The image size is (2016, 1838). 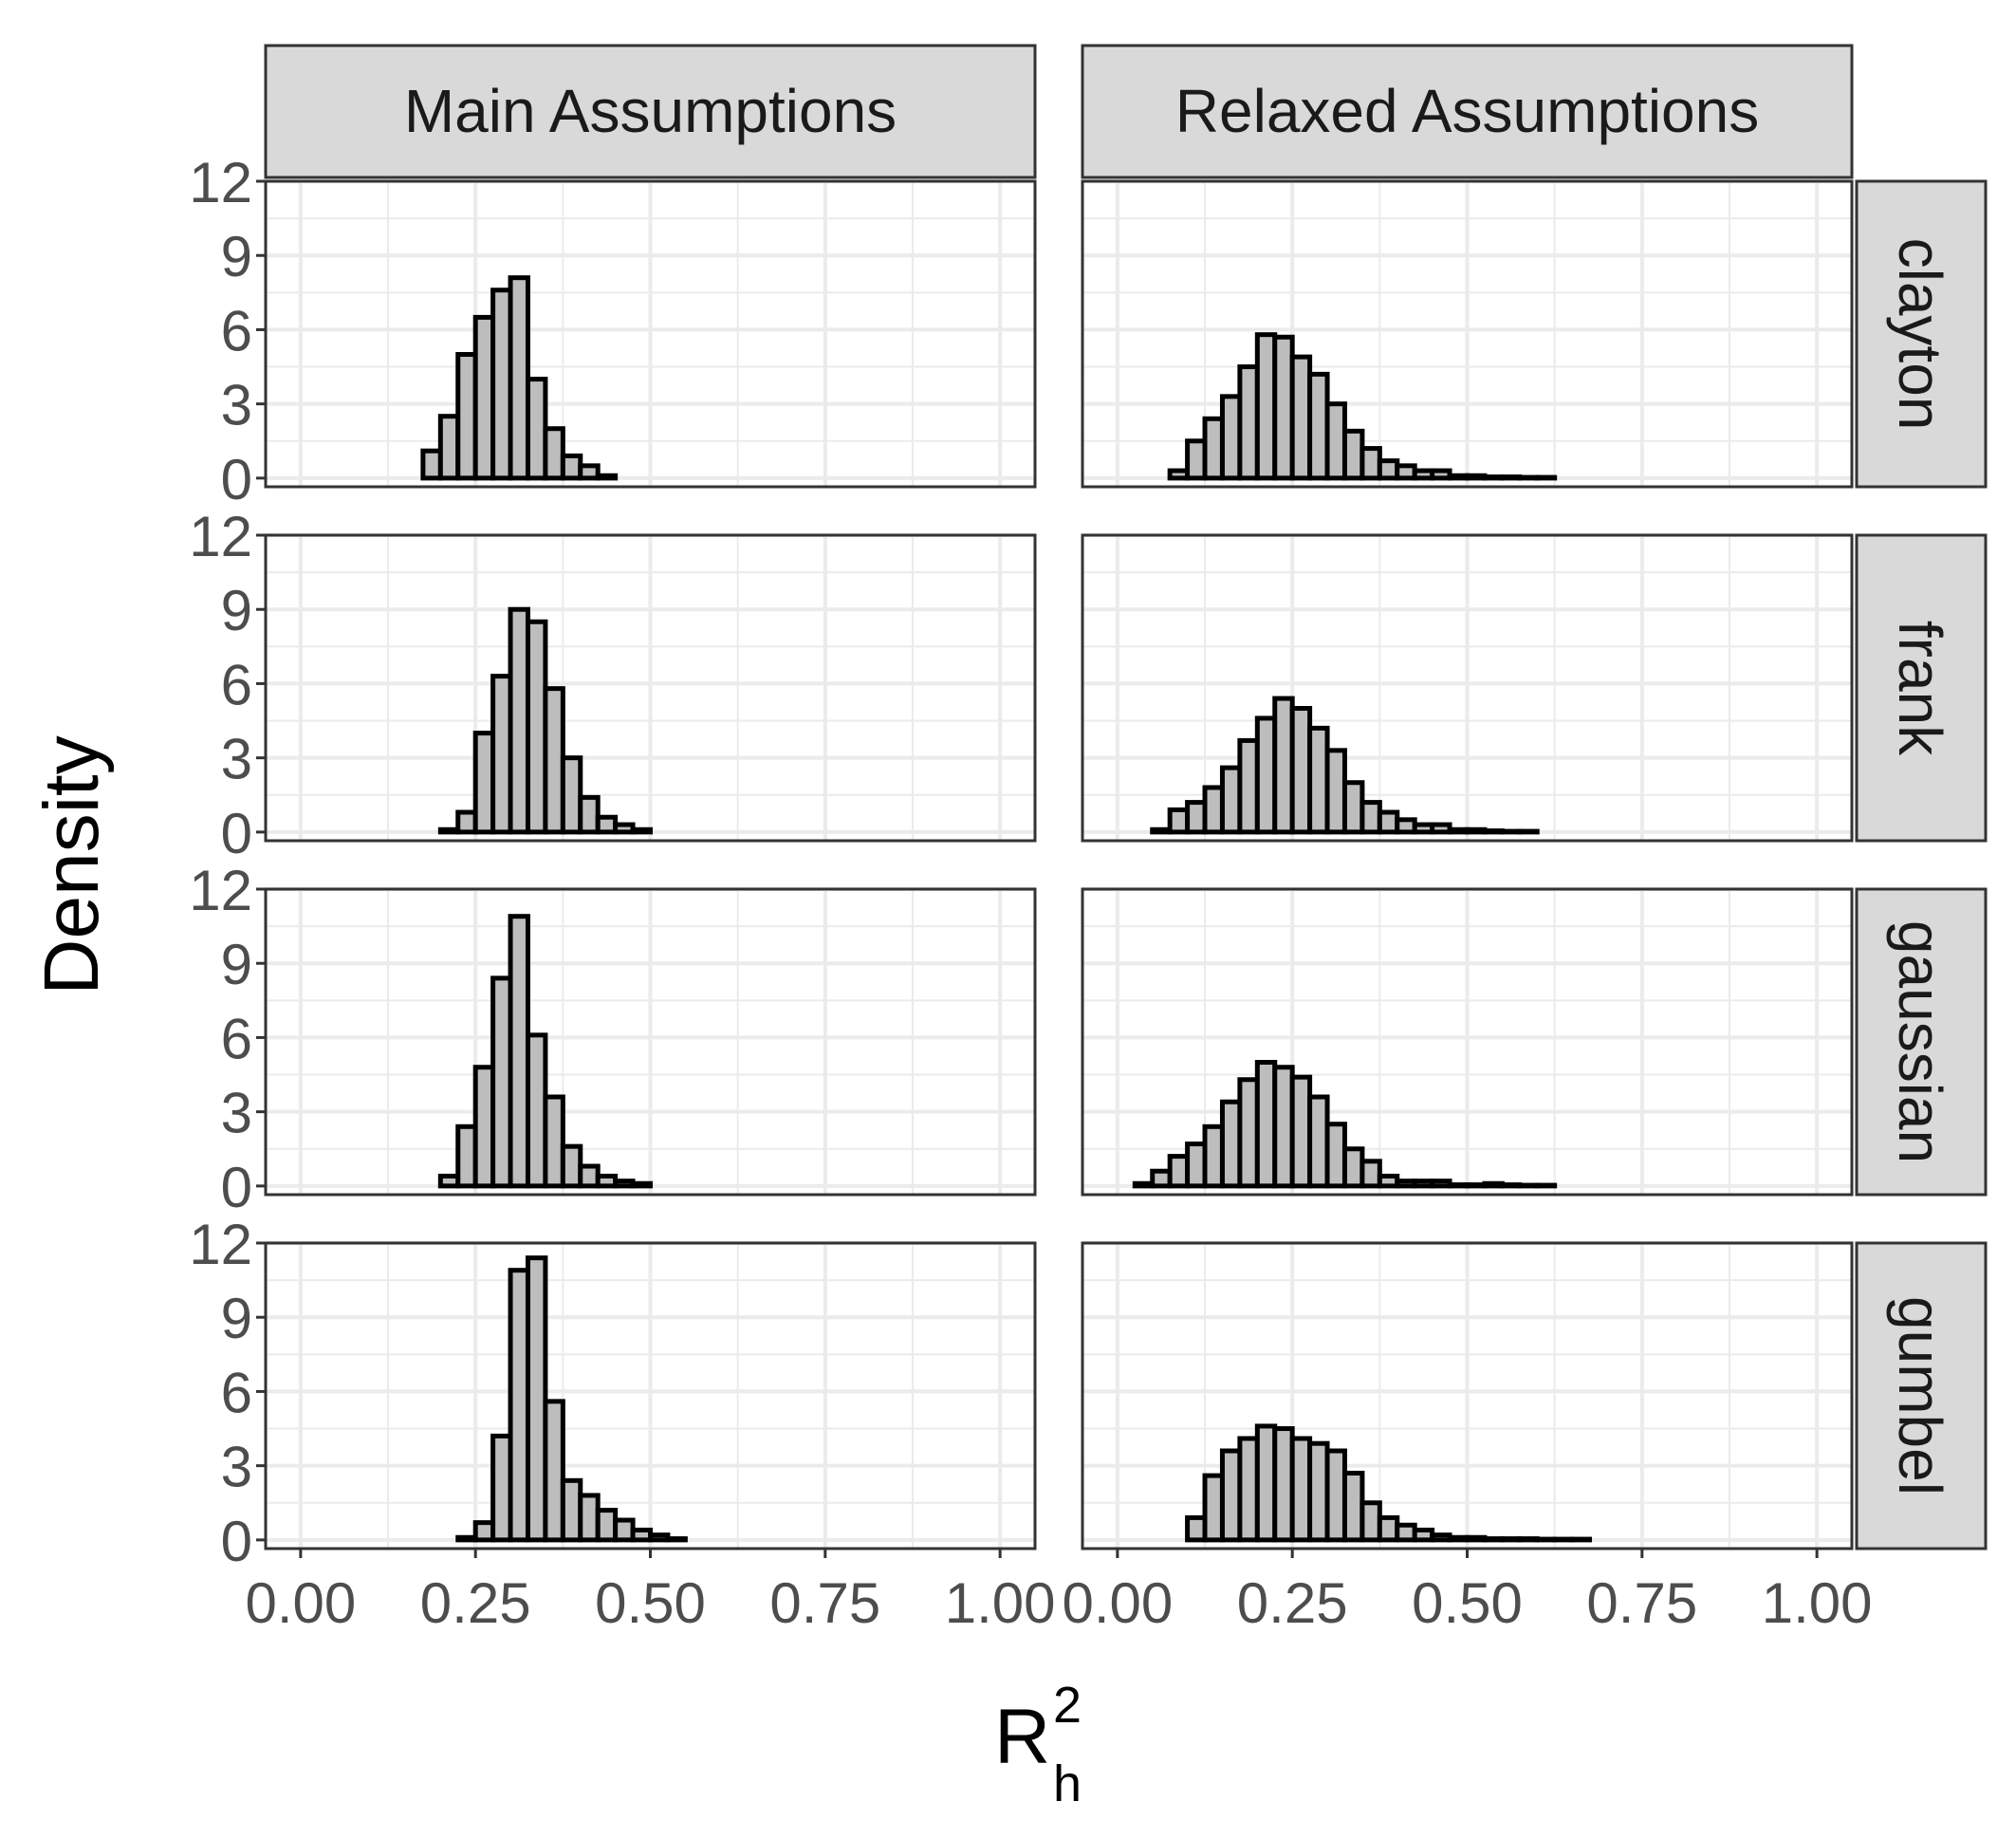 I want to click on panel-gumbel-relaxed, so click(x=1467, y=1399).